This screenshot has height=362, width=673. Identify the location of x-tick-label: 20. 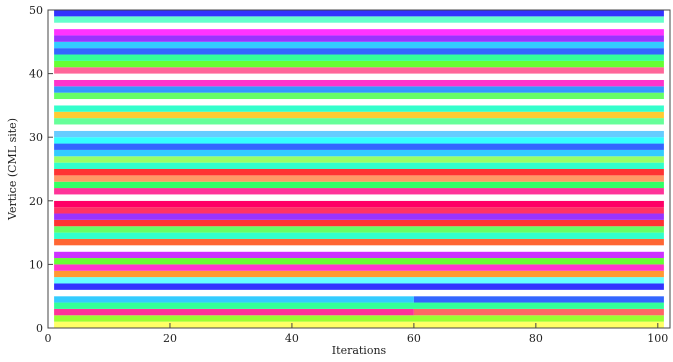
(170, 338).